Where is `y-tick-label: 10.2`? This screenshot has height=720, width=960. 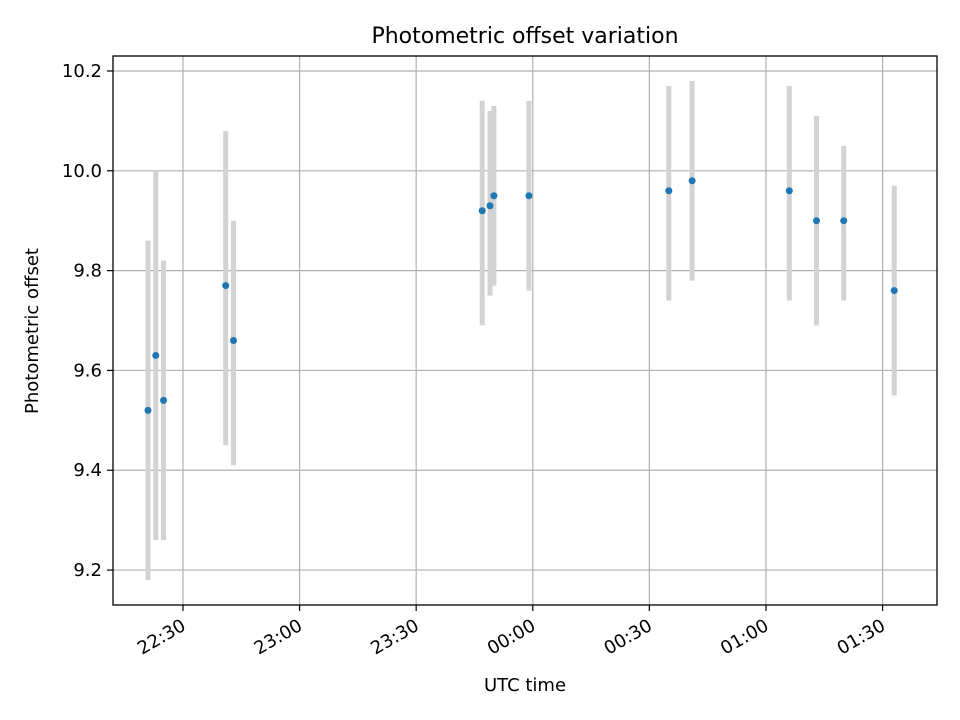 y-tick-label: 10.2 is located at coordinates (82, 71).